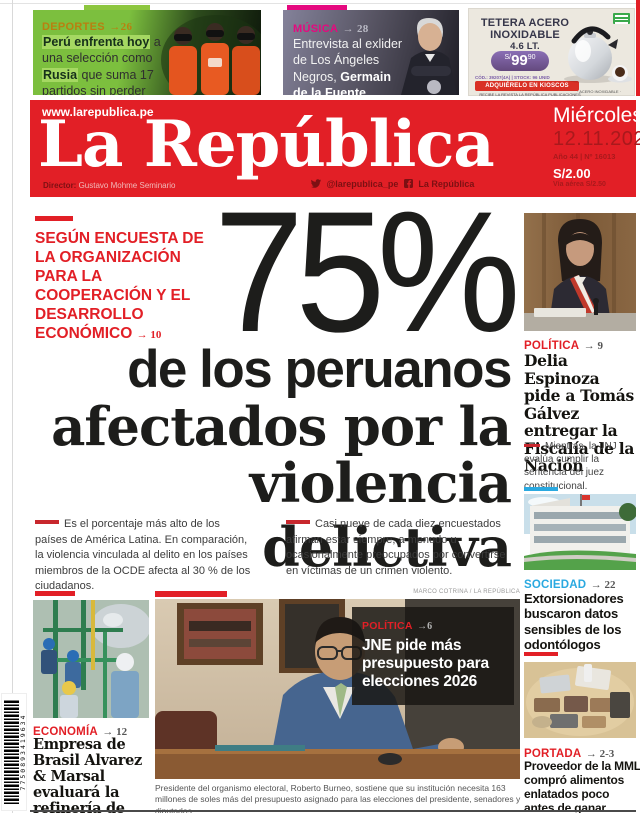 This screenshot has width=640, height=813. I want to click on teaser-deportes-end: que suma 17 partidos sin perder, so click(98, 81).